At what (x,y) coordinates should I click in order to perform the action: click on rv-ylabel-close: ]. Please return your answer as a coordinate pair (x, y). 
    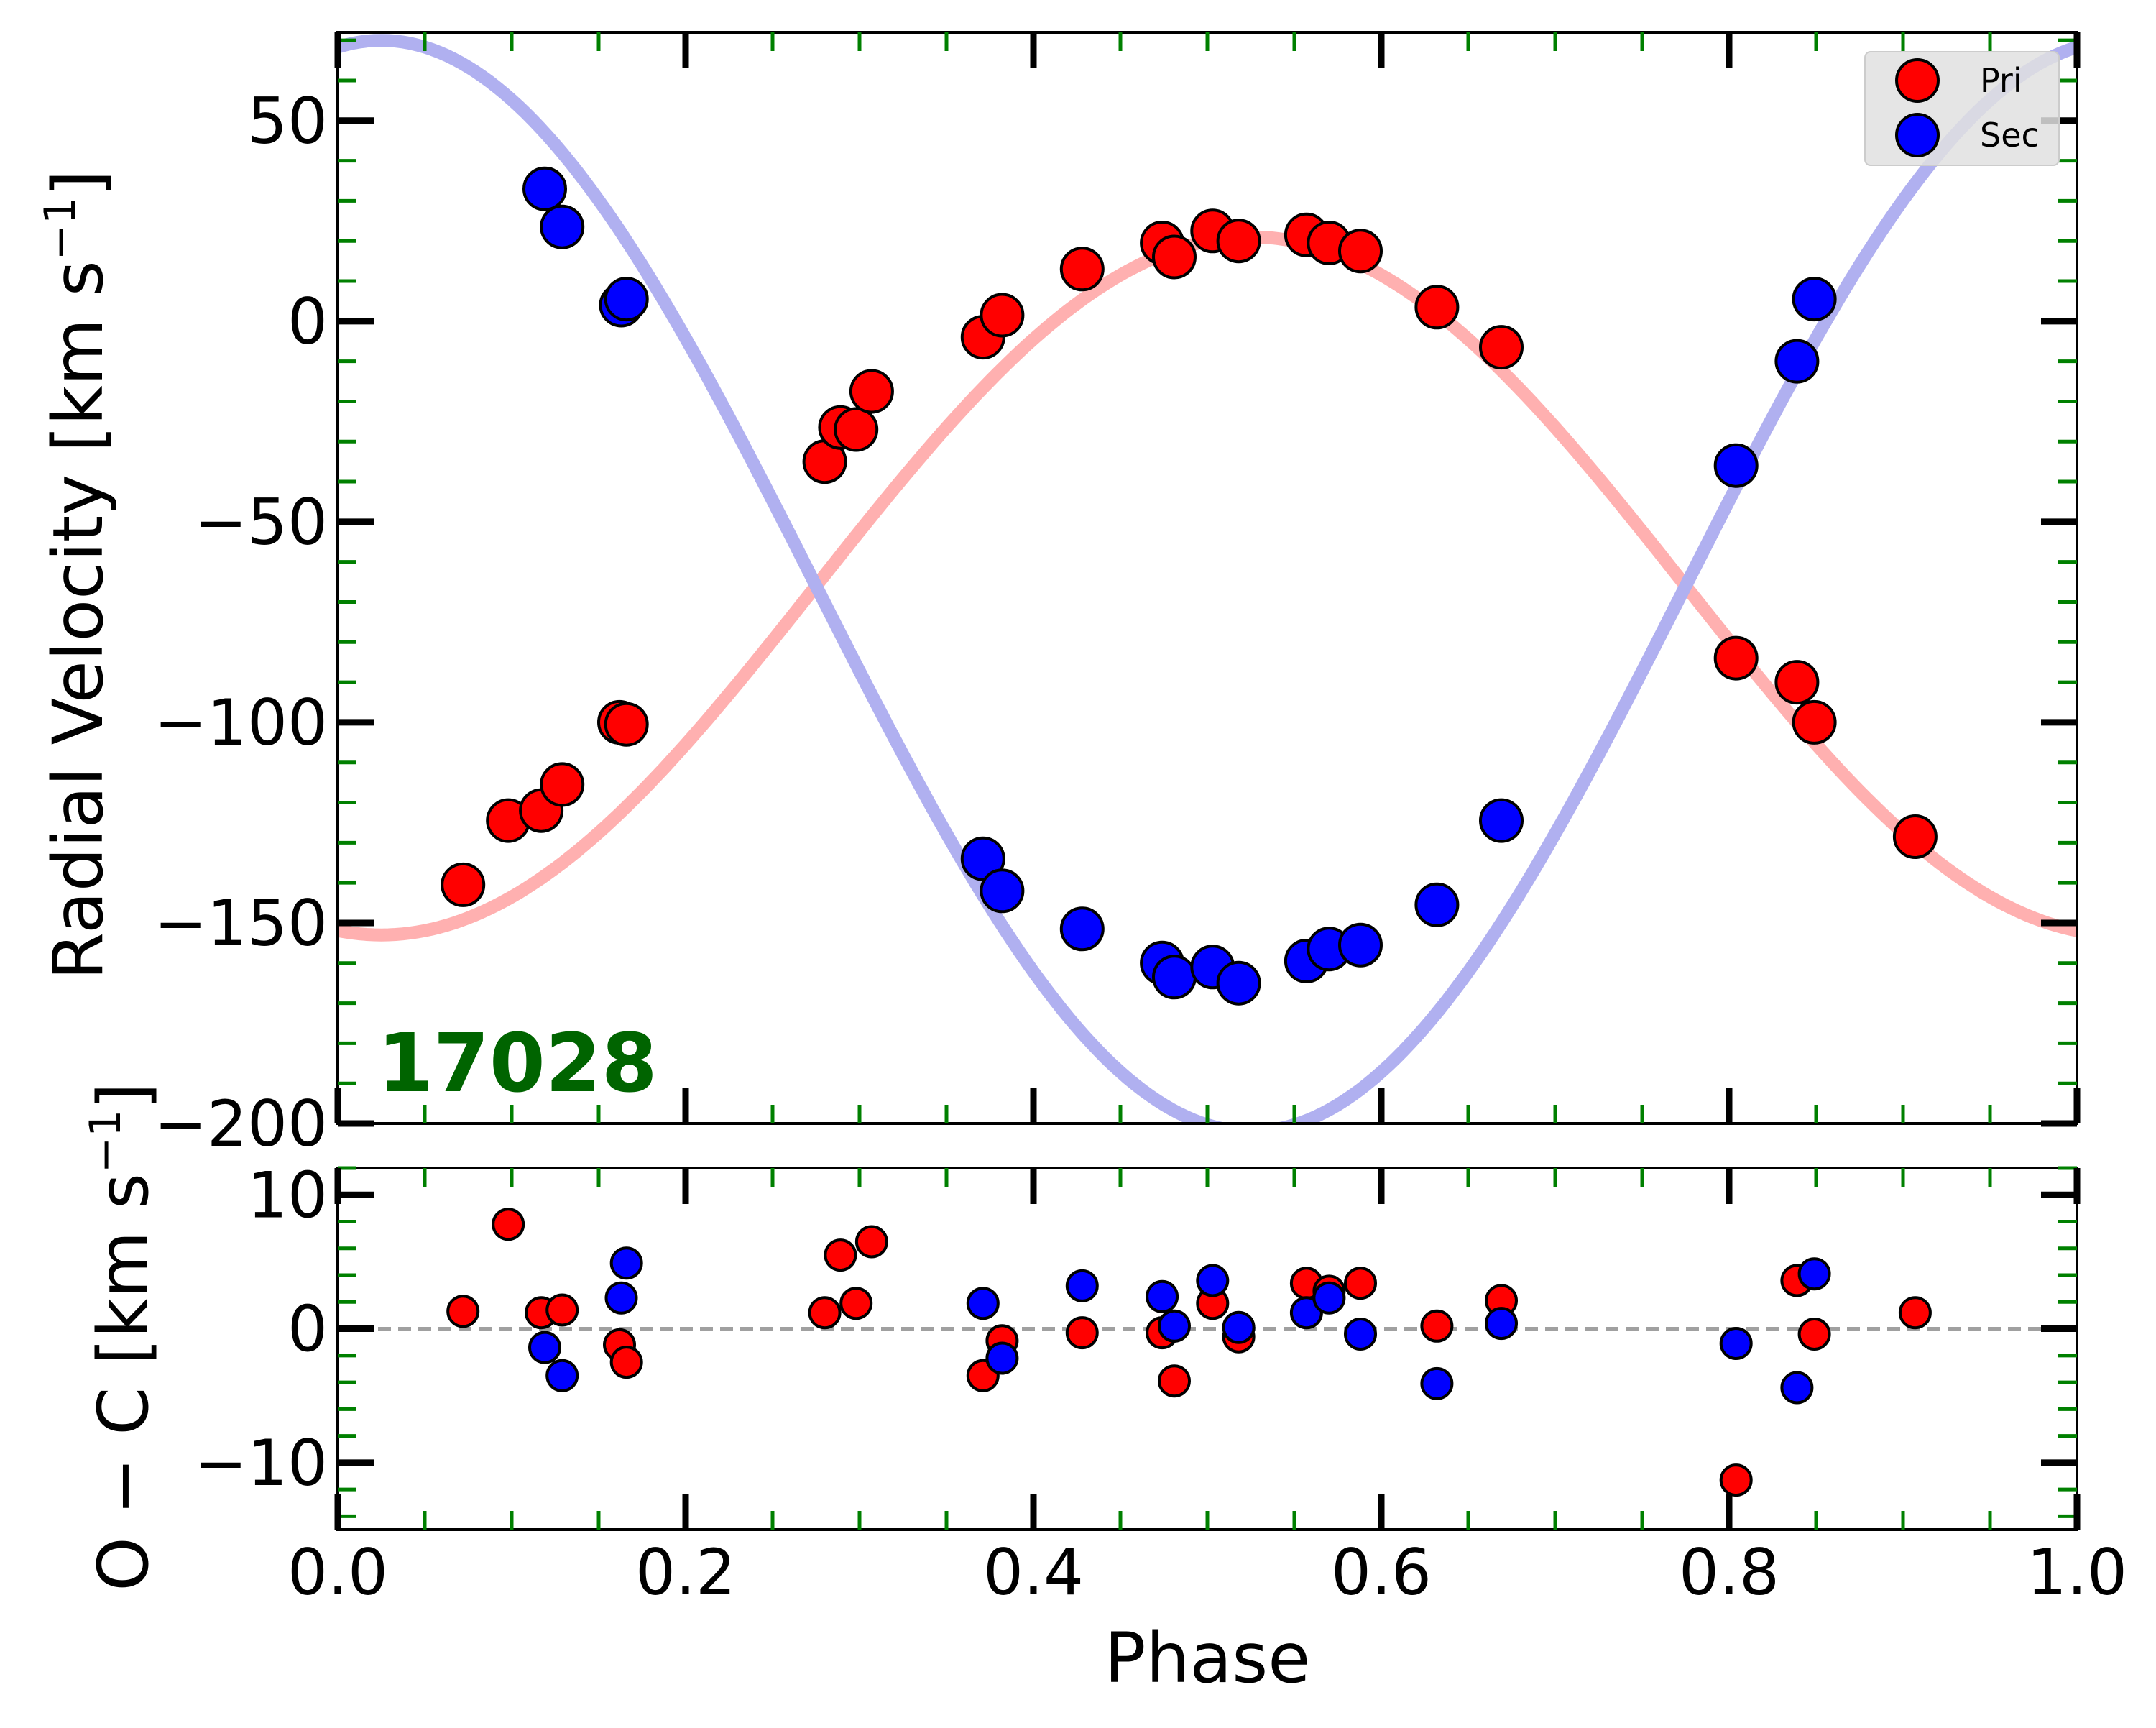
    Looking at the image, I should click on (78, 183).